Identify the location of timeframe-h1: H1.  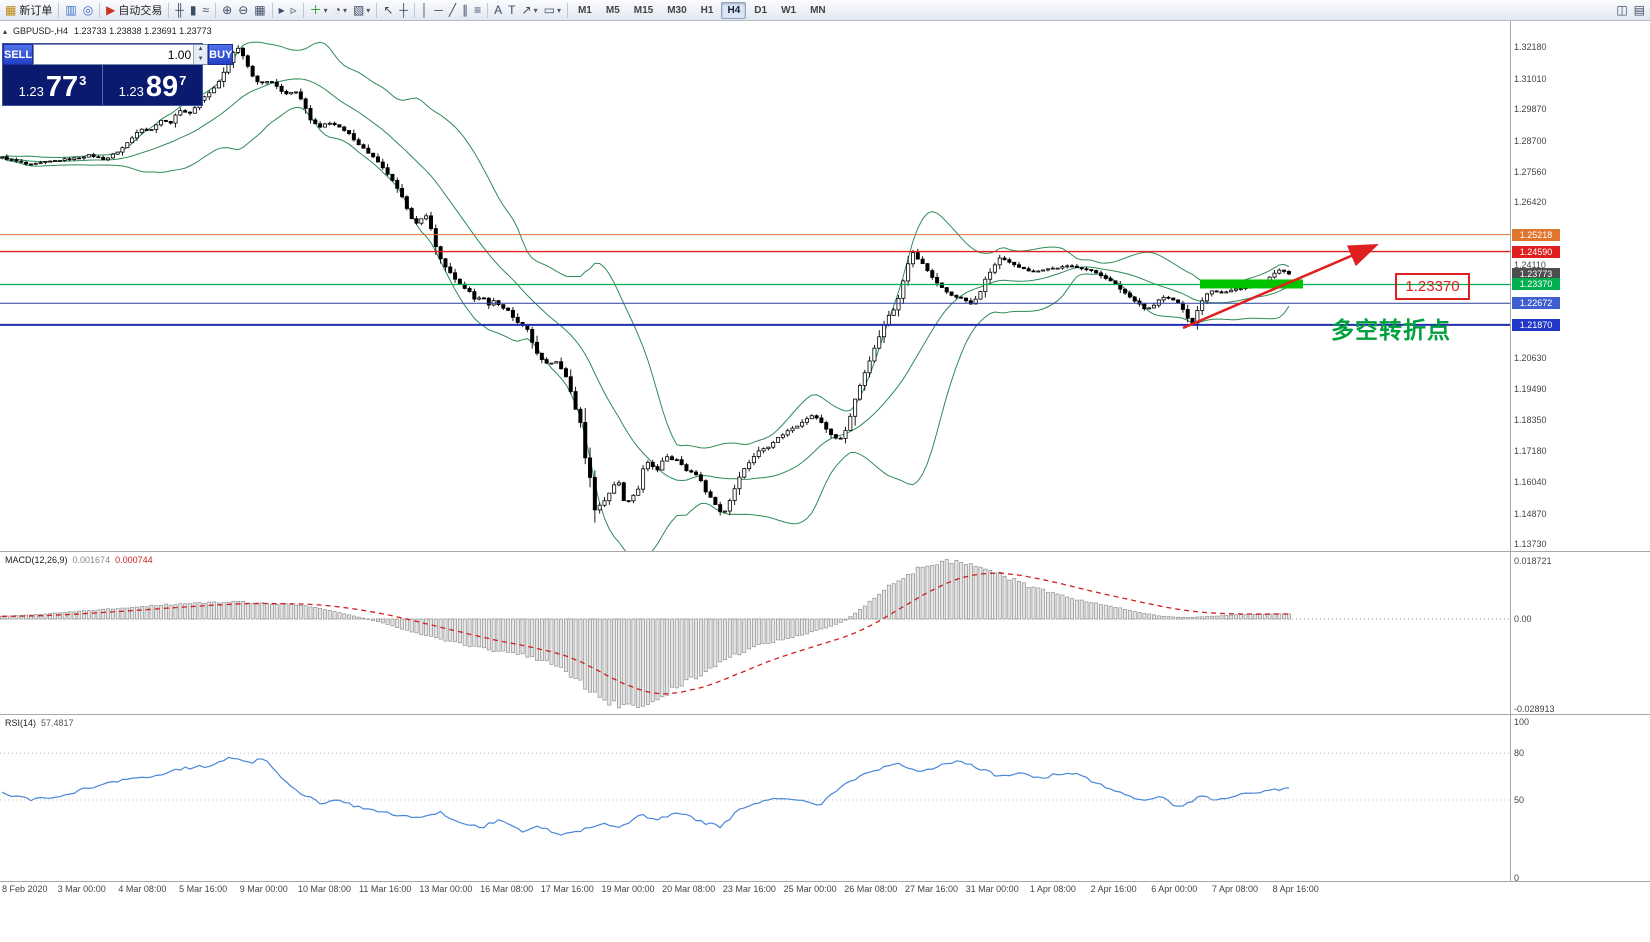
(707, 10).